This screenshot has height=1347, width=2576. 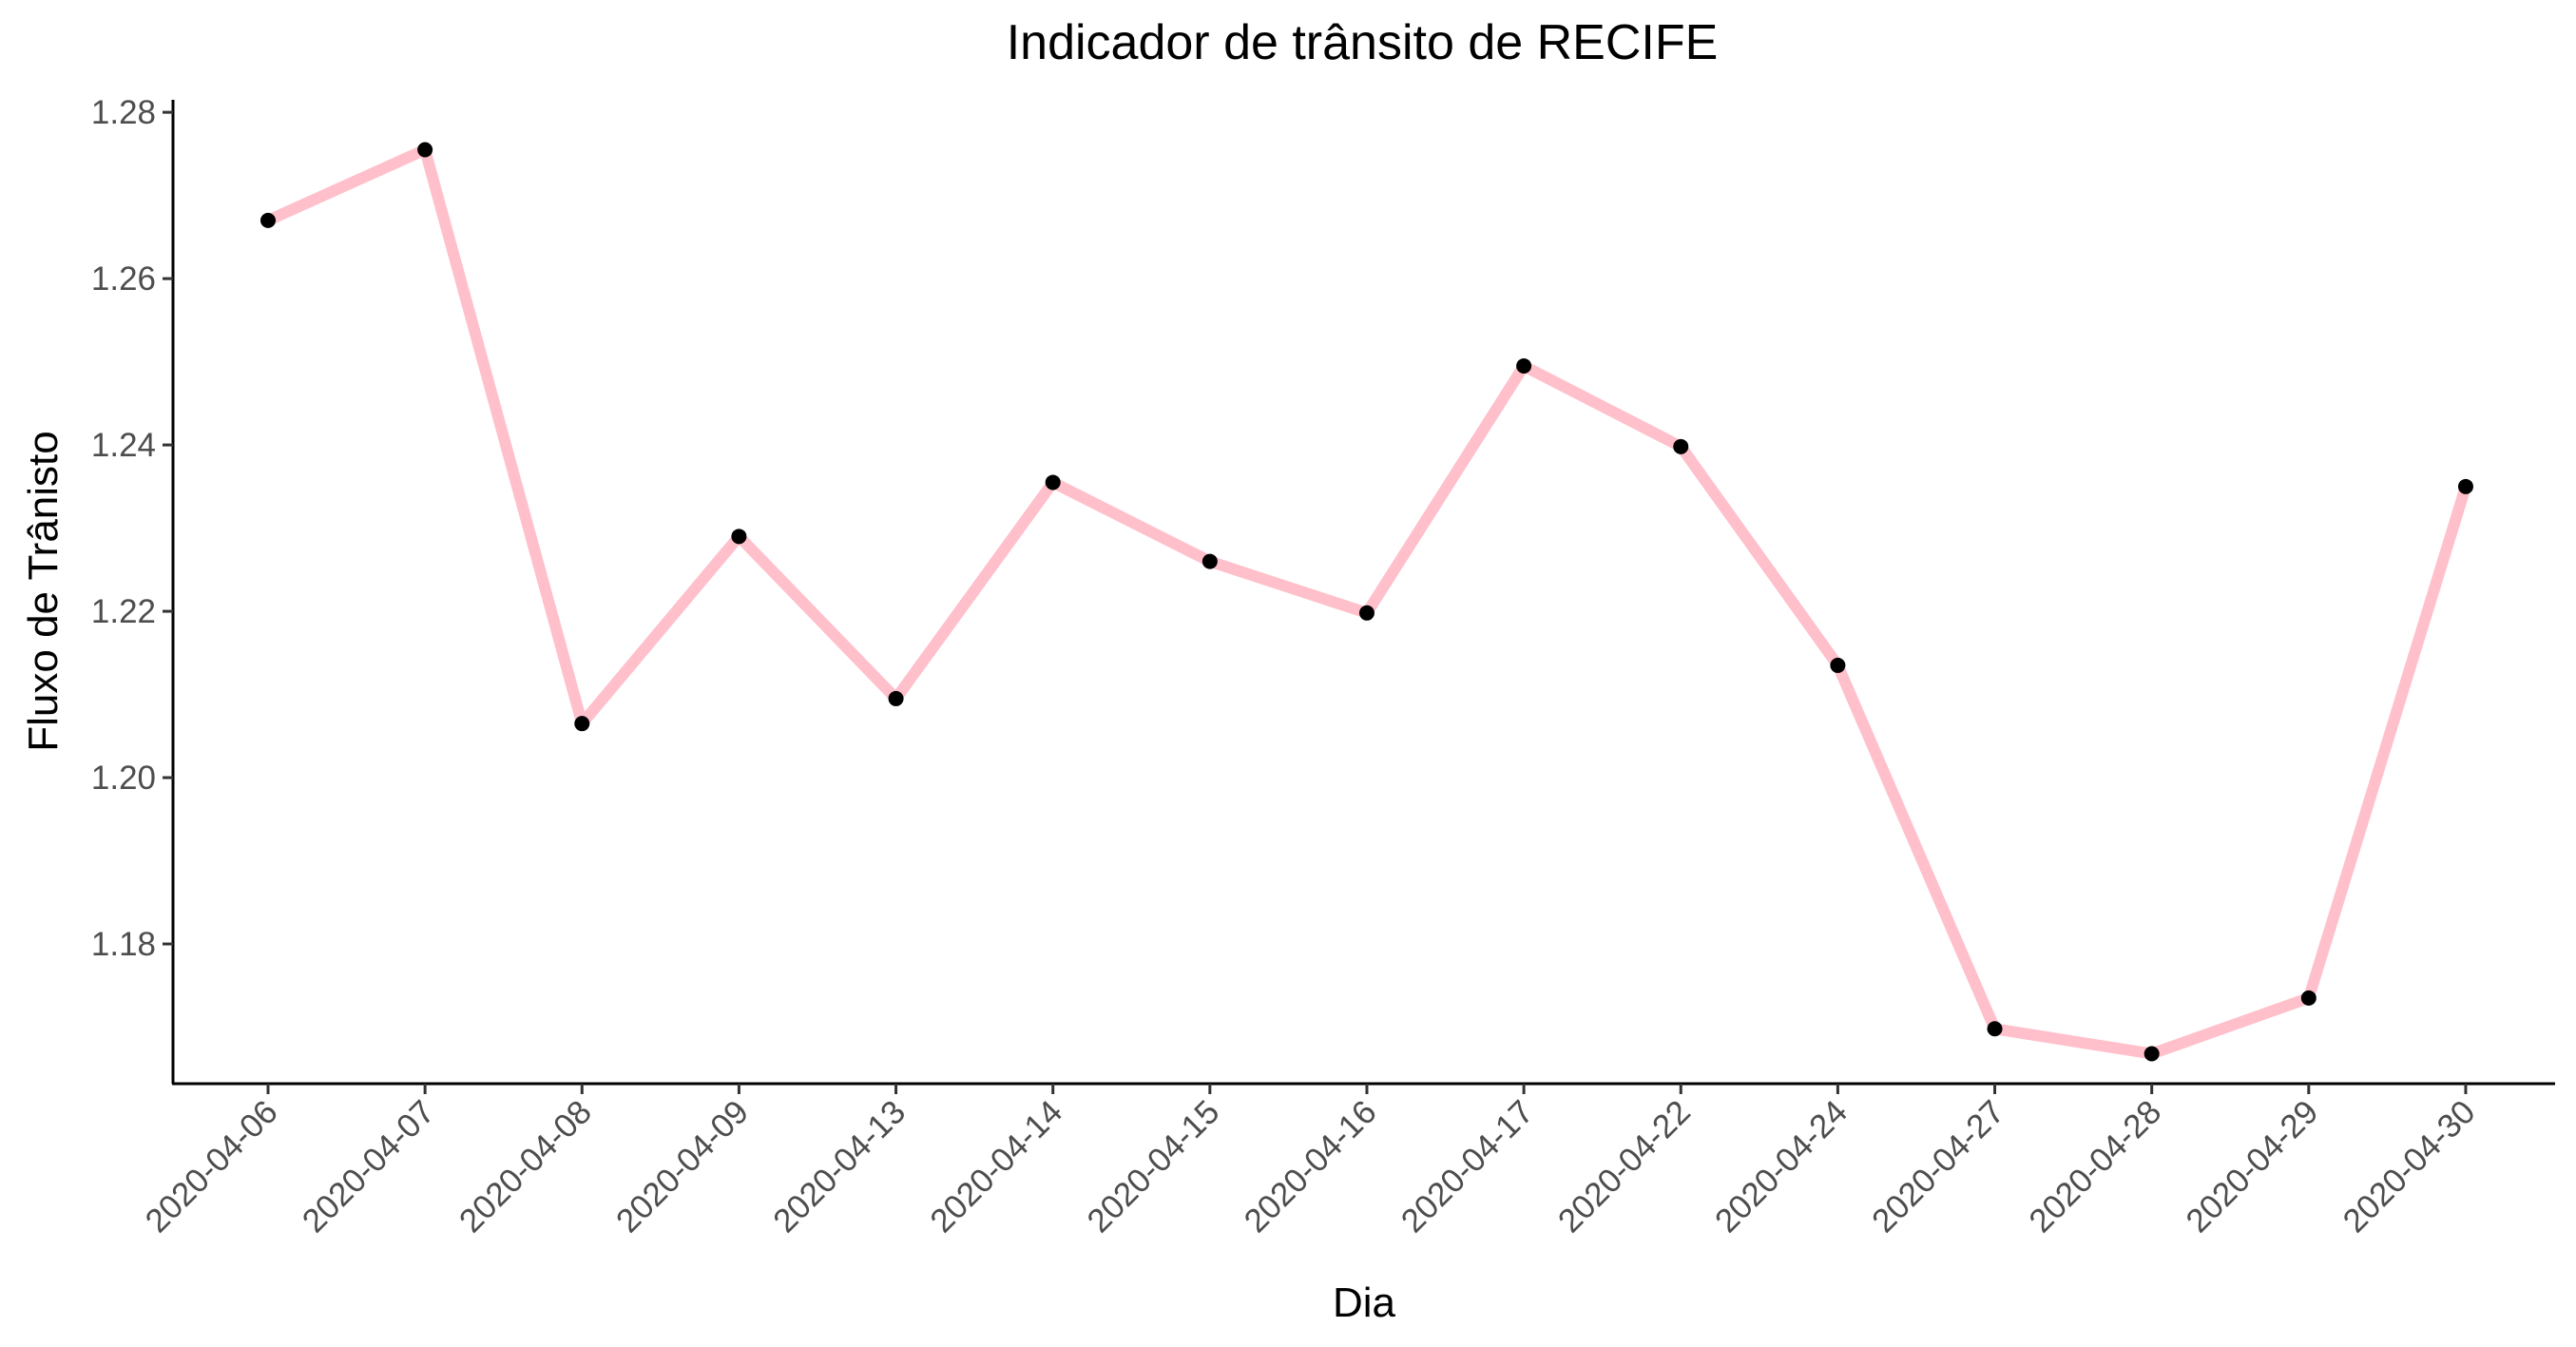 What do you see at coordinates (123, 112) in the screenshot?
I see `y-tick-label: 1.28` at bounding box center [123, 112].